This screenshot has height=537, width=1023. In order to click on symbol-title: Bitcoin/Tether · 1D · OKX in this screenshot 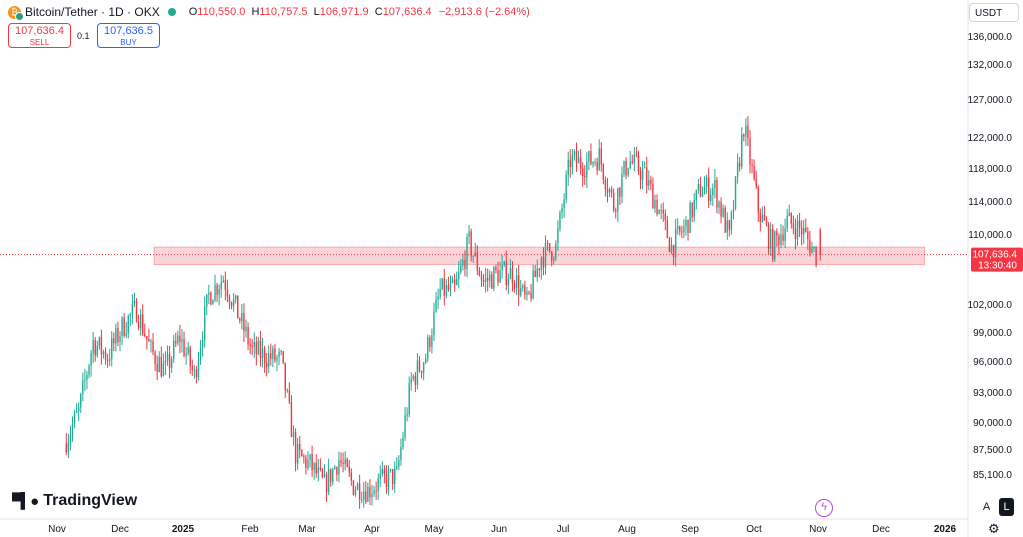, I will do `click(92, 12)`.